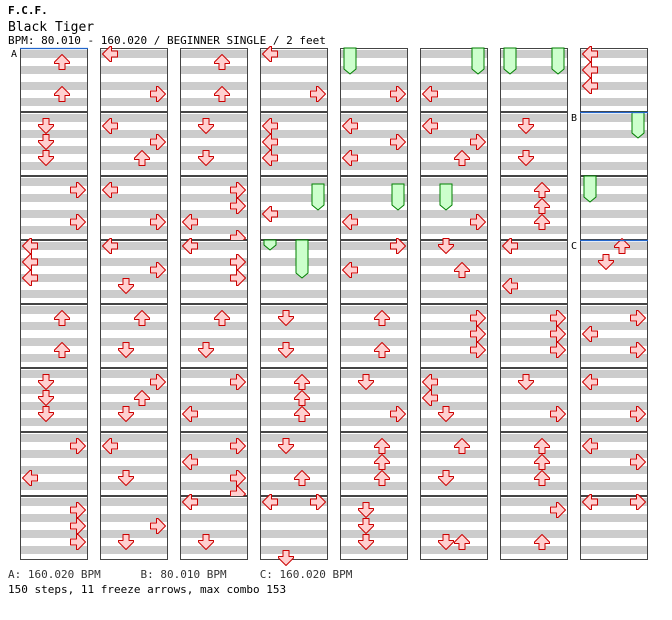  I want to click on freeze-arrow-right, so click(478, 61).